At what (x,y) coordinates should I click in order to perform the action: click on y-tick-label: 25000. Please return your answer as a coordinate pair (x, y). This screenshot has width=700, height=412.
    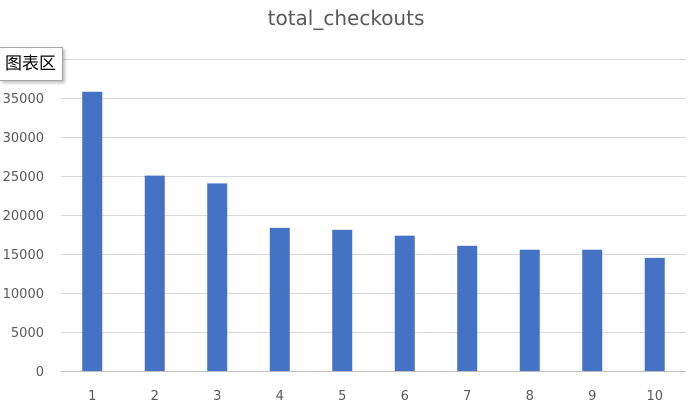
    Looking at the image, I should click on (23, 177).